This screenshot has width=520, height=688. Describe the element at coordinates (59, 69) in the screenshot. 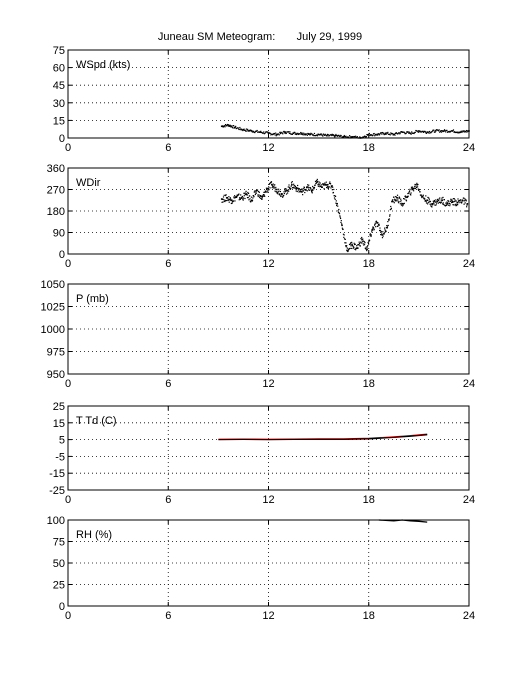

I see `y-tick-label: 60` at that location.